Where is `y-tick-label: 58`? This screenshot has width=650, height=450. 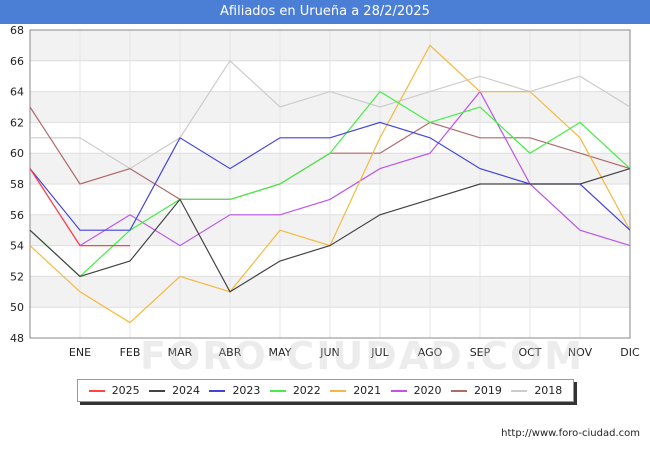 y-tick-label: 58 is located at coordinates (17, 184).